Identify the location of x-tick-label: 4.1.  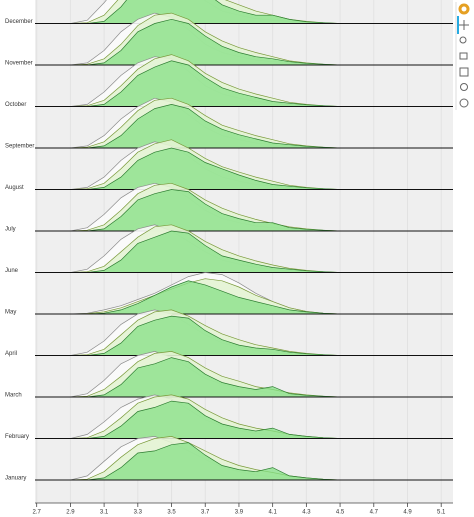
(272, 513).